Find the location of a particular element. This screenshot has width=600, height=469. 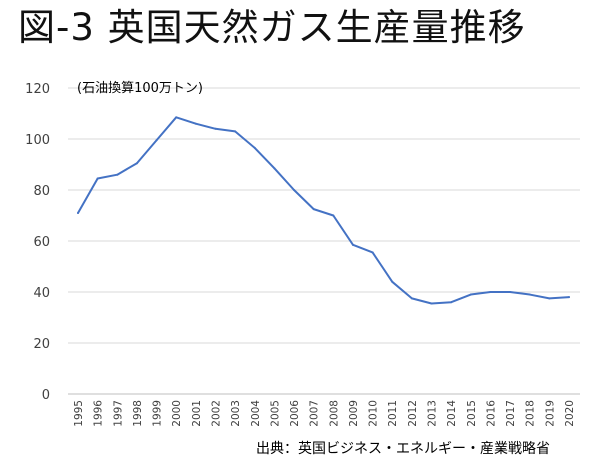

x-tick-label: 2008 is located at coordinates (334, 413).